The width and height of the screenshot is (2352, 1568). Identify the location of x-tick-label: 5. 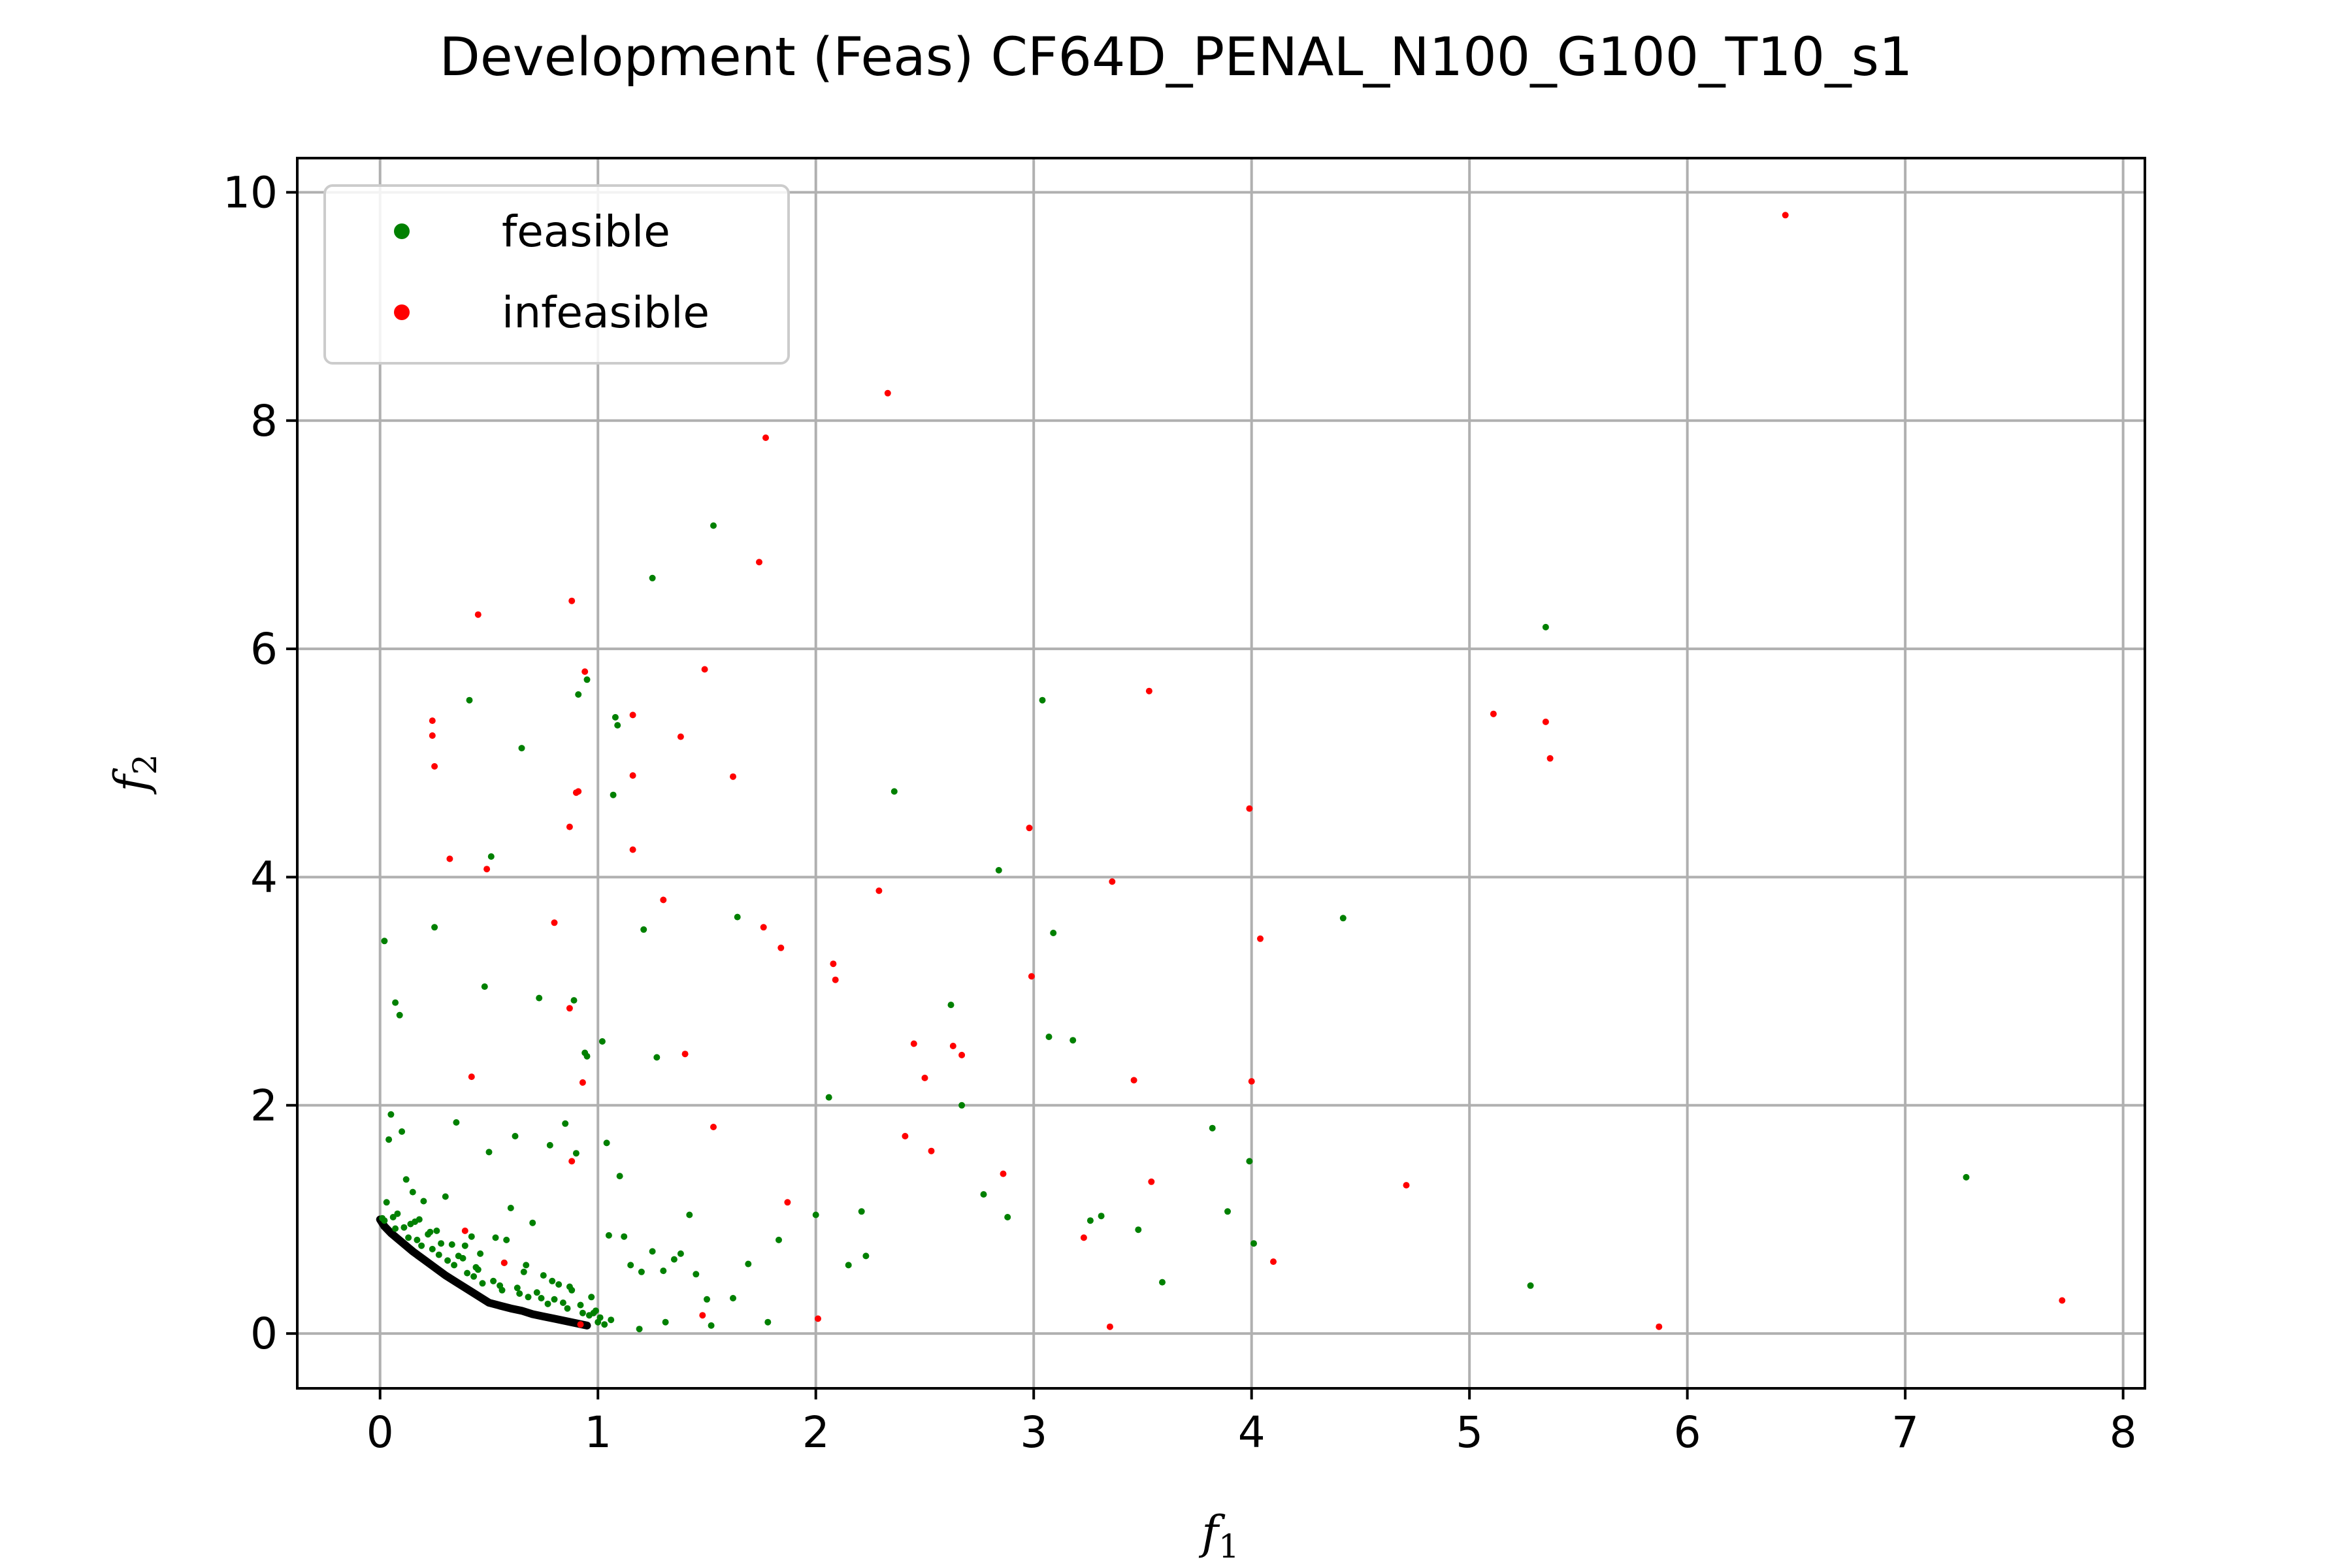
(1469, 1432).